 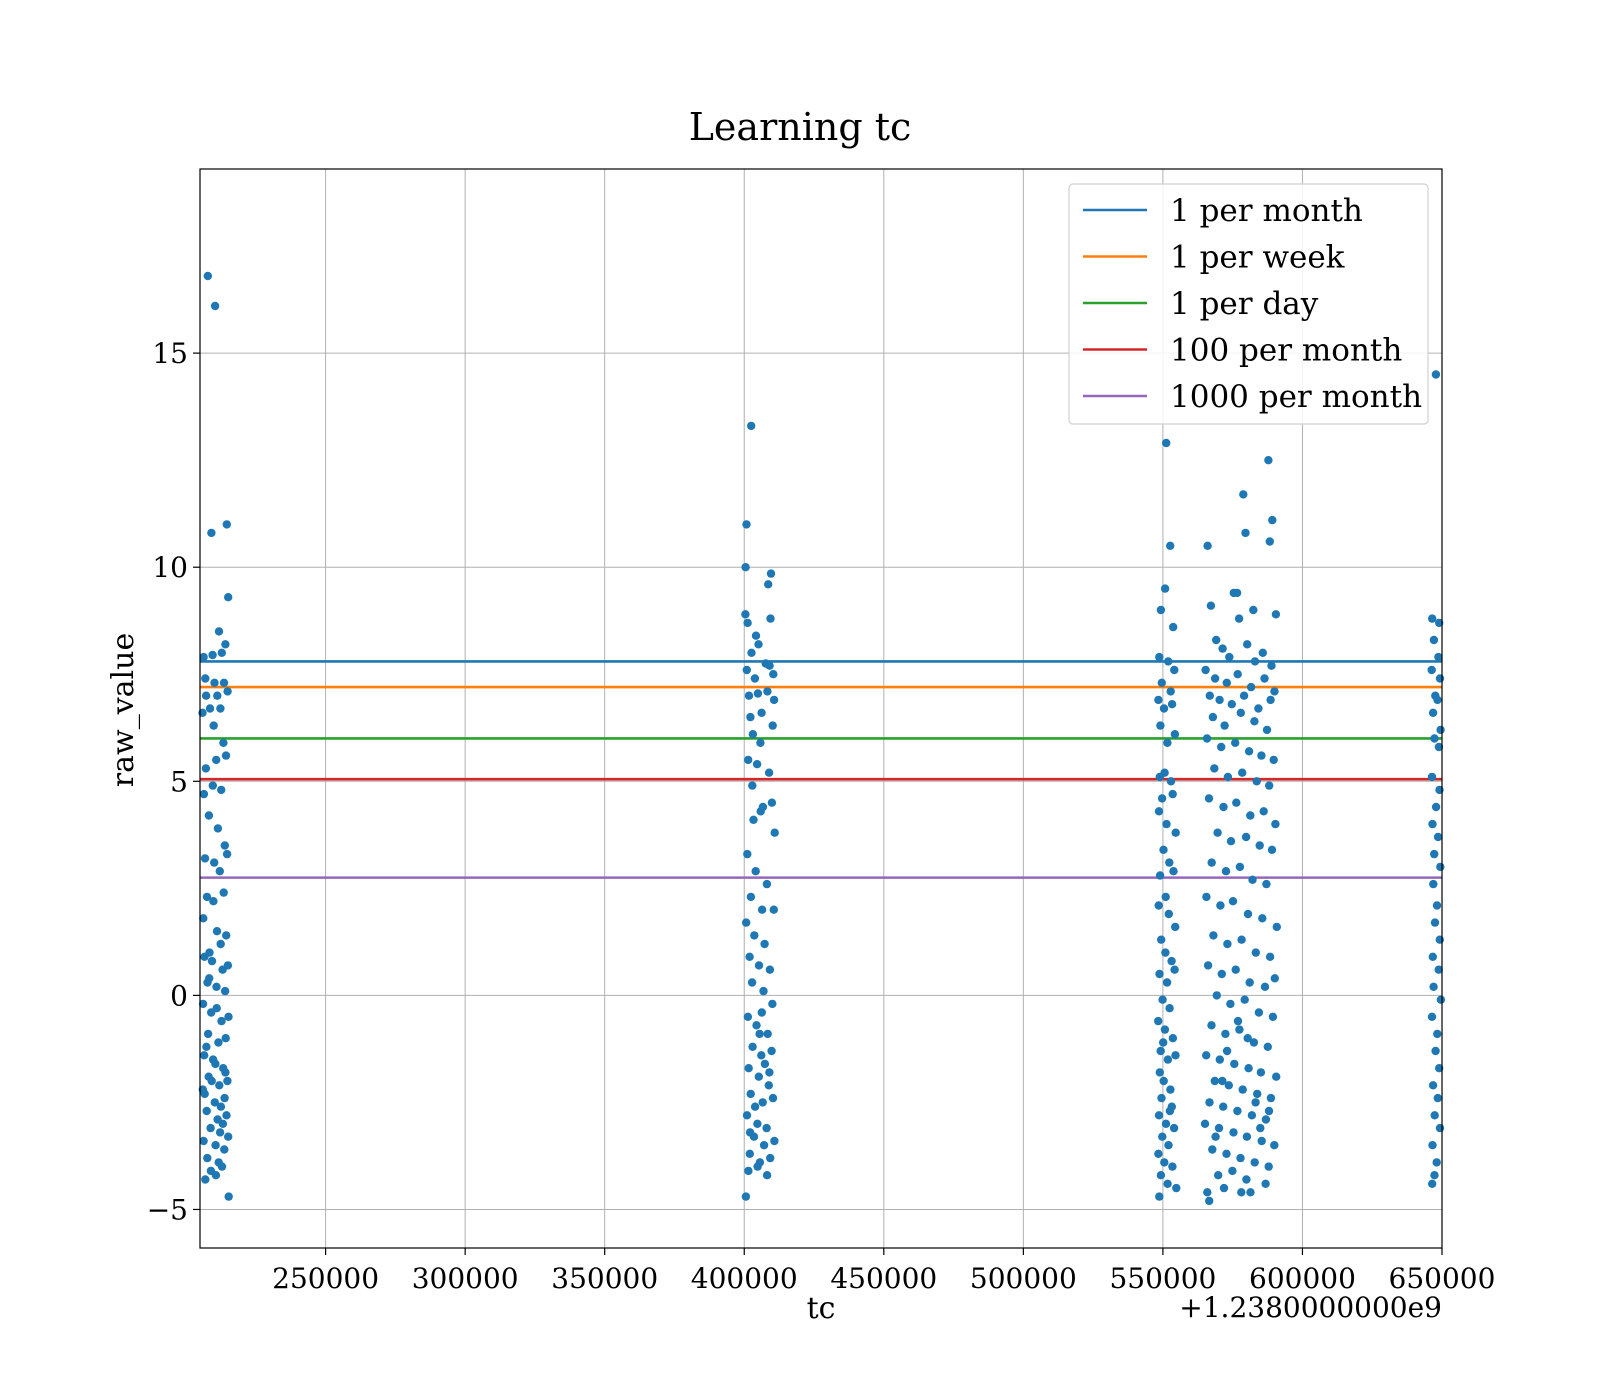 What do you see at coordinates (170, 567) in the screenshot?
I see `y-tick-label: 10` at bounding box center [170, 567].